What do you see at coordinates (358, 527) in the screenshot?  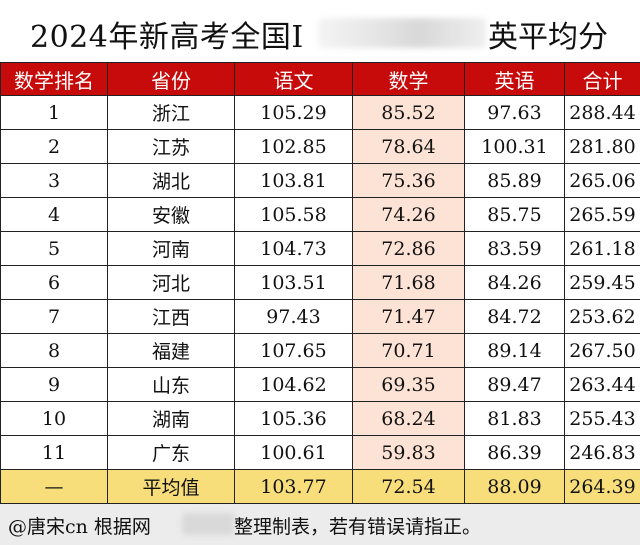 I see `footer-credit-suffix: 整理制表，若有错误请指正。` at bounding box center [358, 527].